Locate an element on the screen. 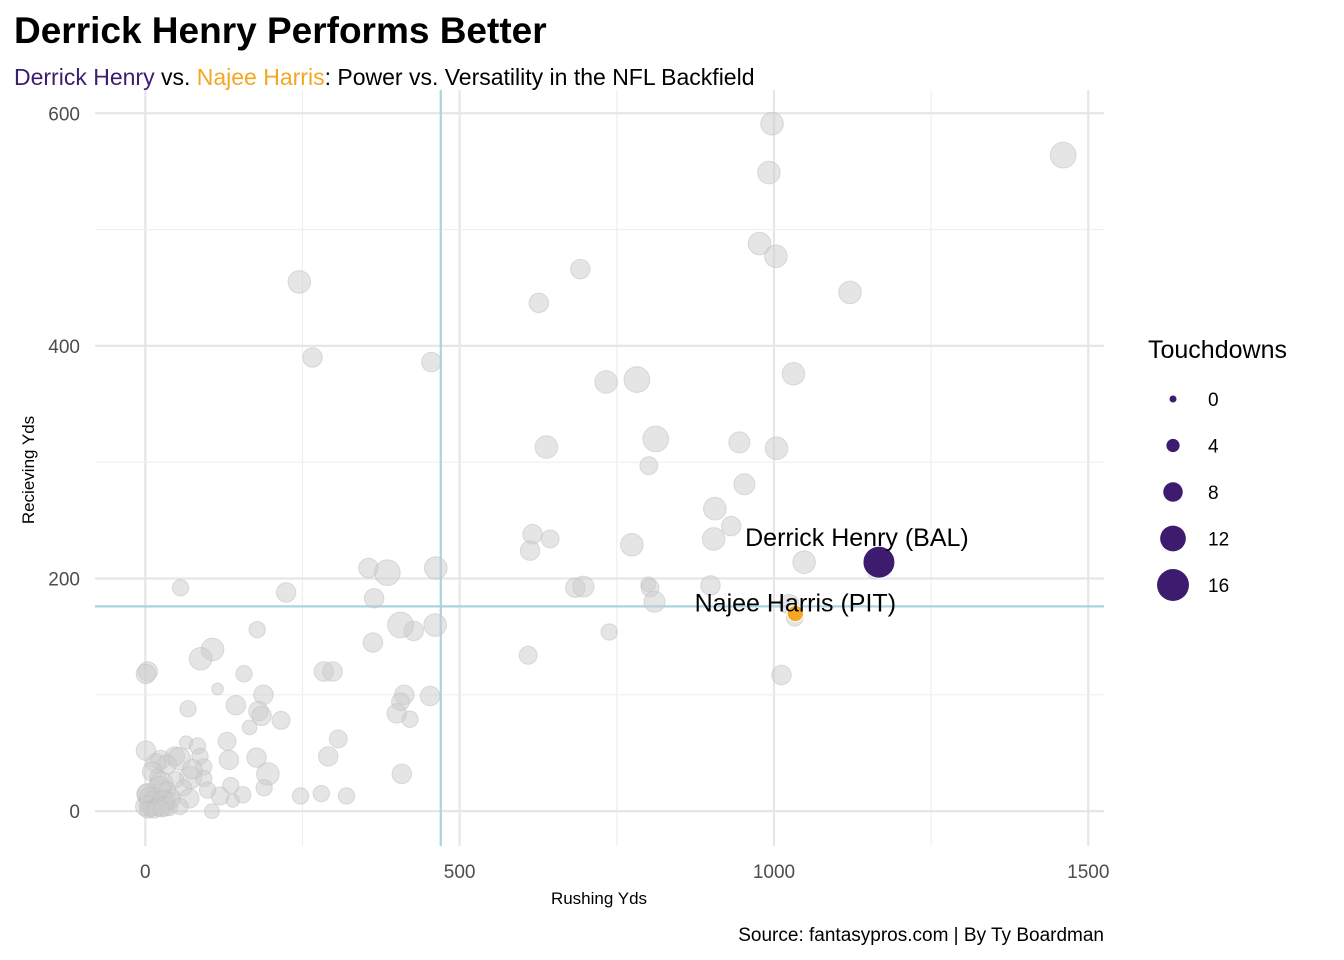 The width and height of the screenshot is (1344, 960). y-axis-label: Recieving Yds is located at coordinates (28, 470).